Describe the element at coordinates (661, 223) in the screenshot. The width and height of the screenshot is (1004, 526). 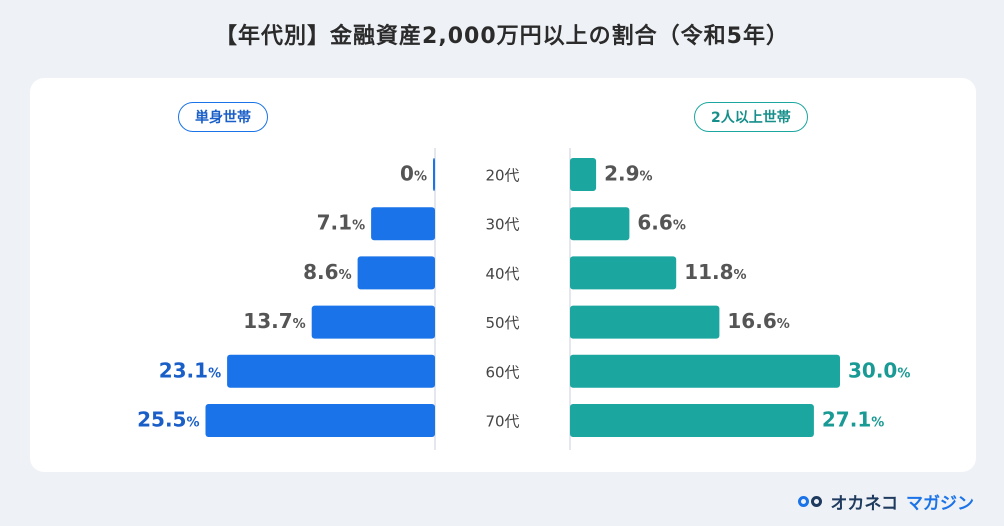
I see `value-label-multi-household: 6.6%` at that location.